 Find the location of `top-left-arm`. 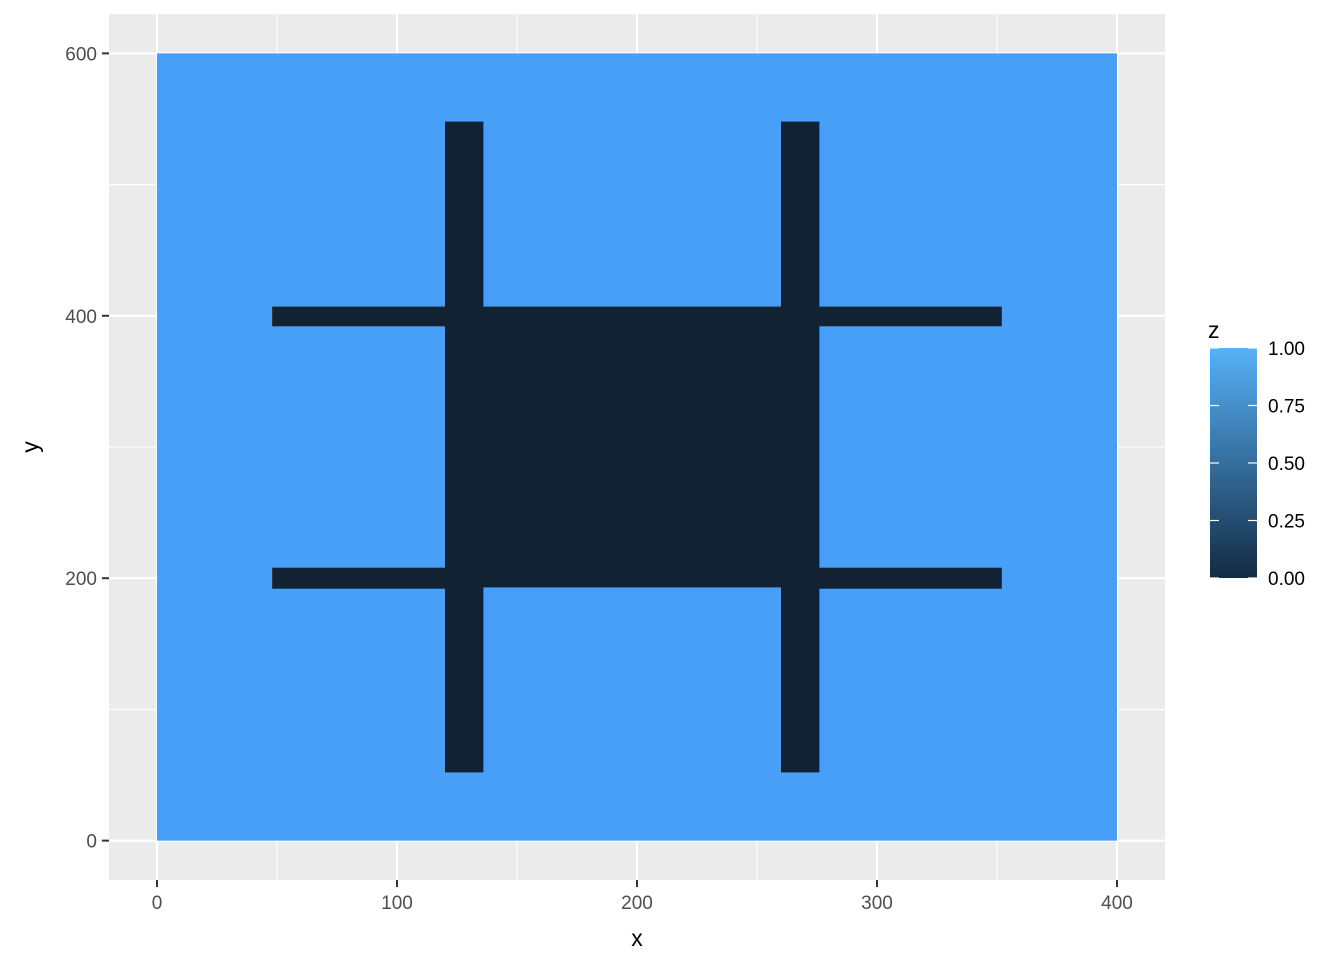

top-left-arm is located at coordinates (358, 316).